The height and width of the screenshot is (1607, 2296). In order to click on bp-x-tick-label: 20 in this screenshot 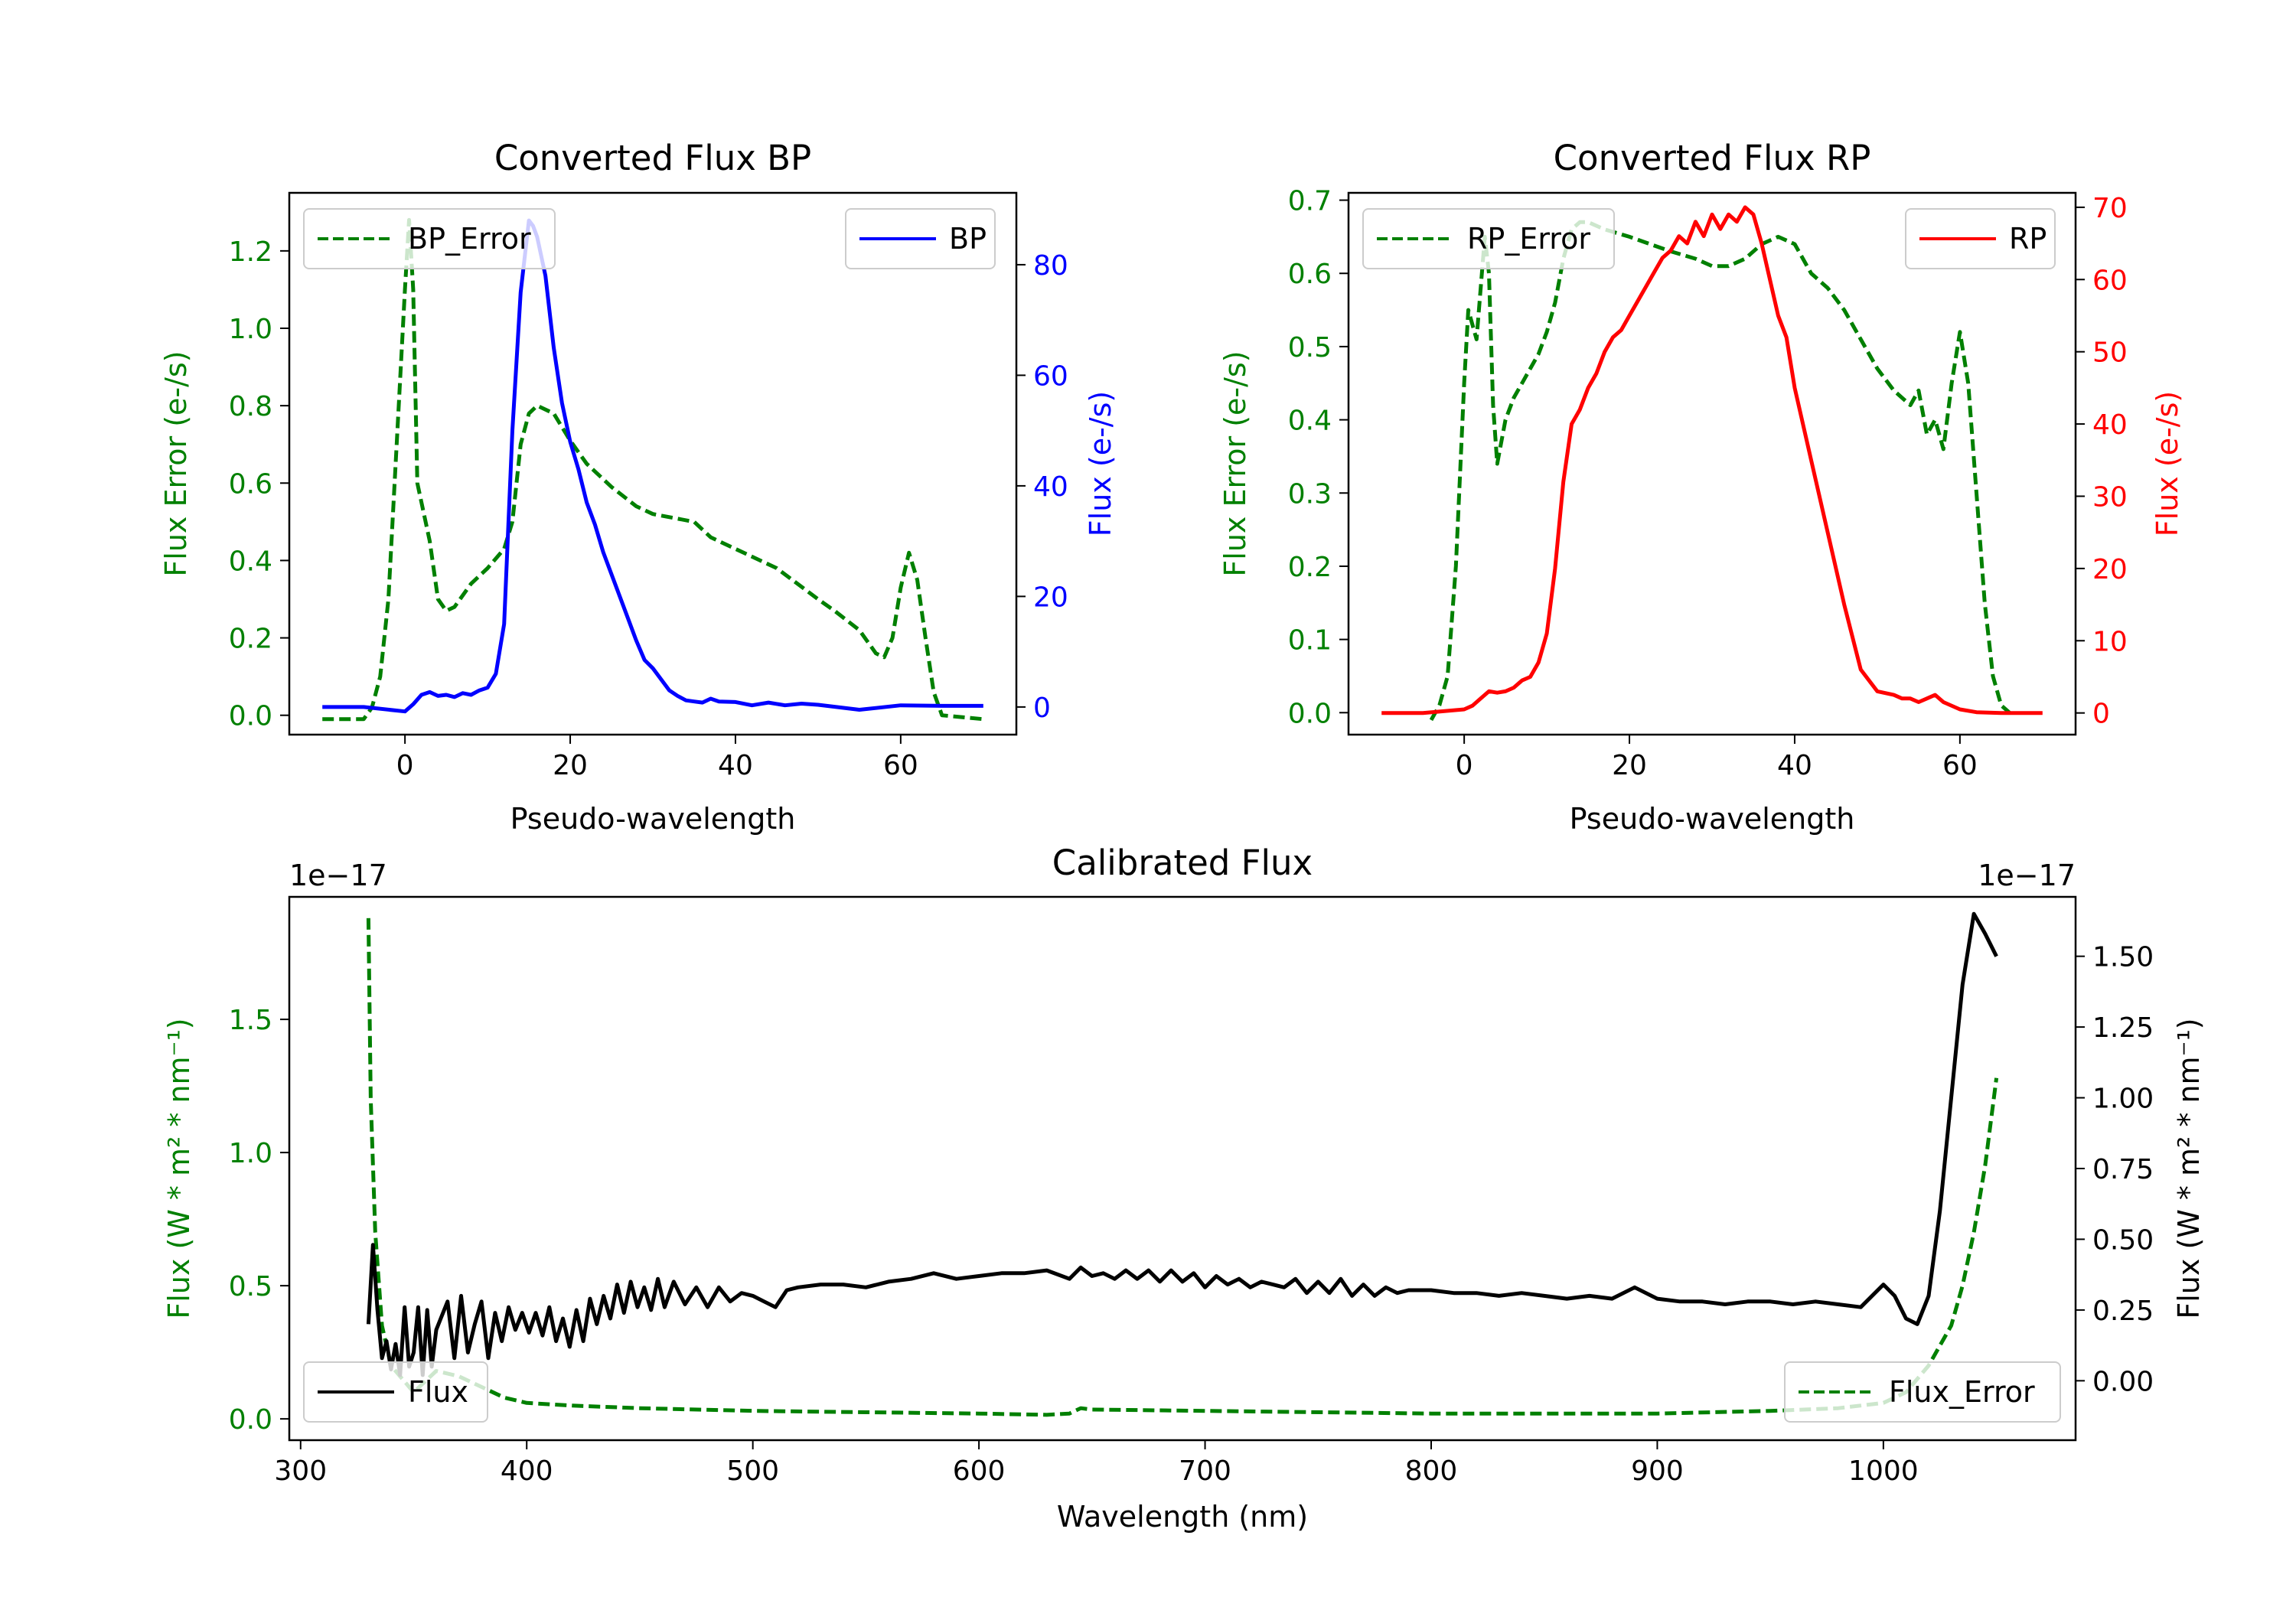, I will do `click(570, 765)`.